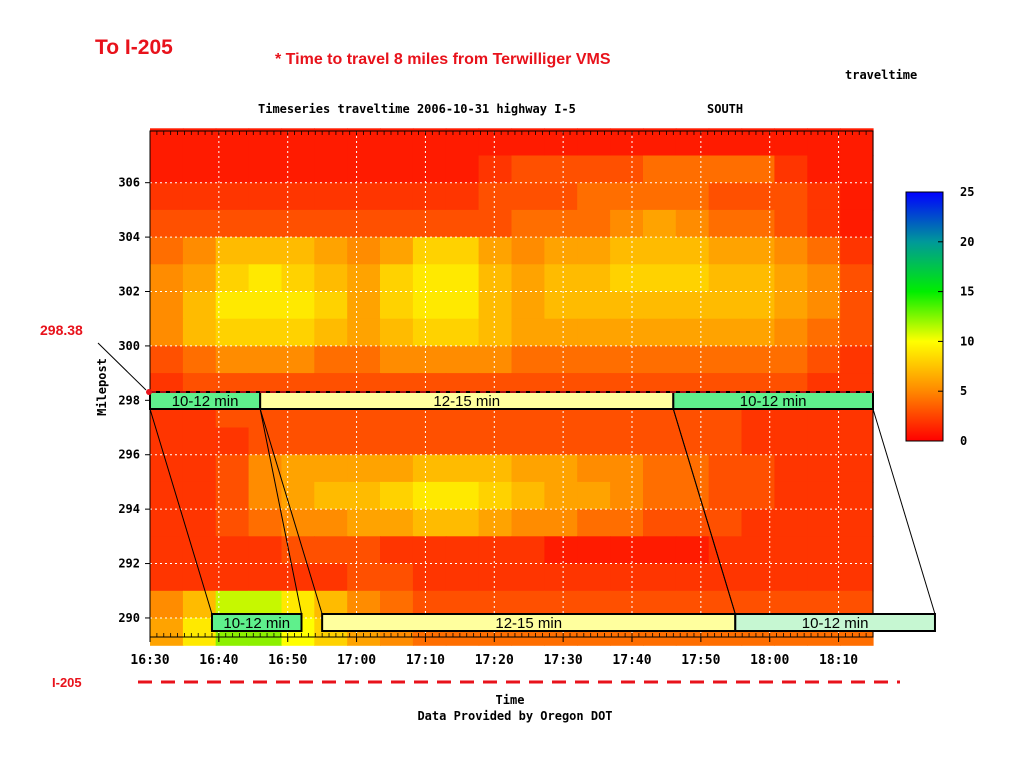  What do you see at coordinates (129, 237) in the screenshot?
I see `y-tick-label: 304` at bounding box center [129, 237].